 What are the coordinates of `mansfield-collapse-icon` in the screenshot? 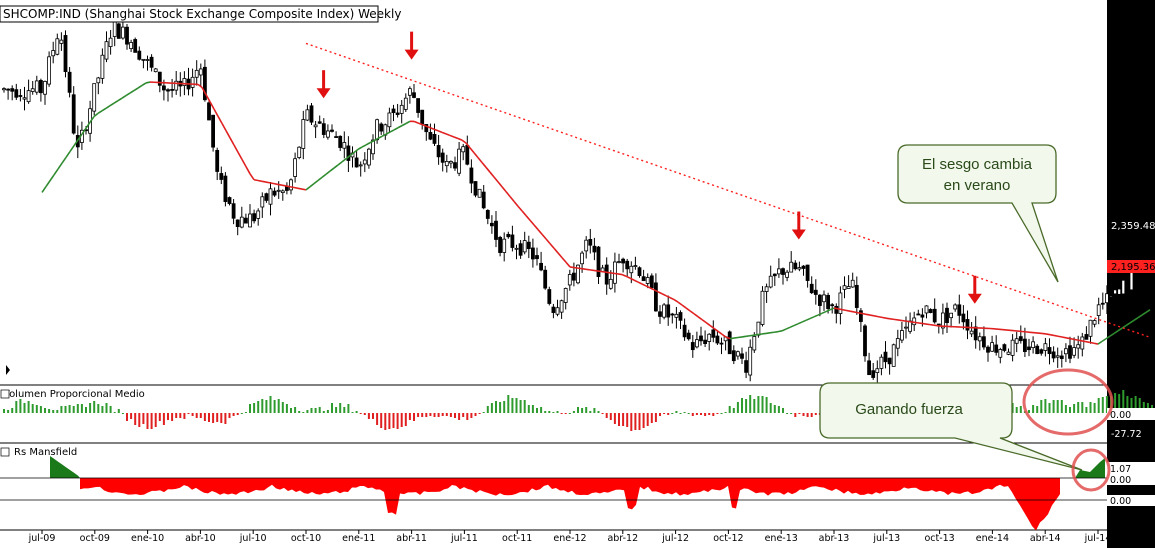 It's located at (5, 452).